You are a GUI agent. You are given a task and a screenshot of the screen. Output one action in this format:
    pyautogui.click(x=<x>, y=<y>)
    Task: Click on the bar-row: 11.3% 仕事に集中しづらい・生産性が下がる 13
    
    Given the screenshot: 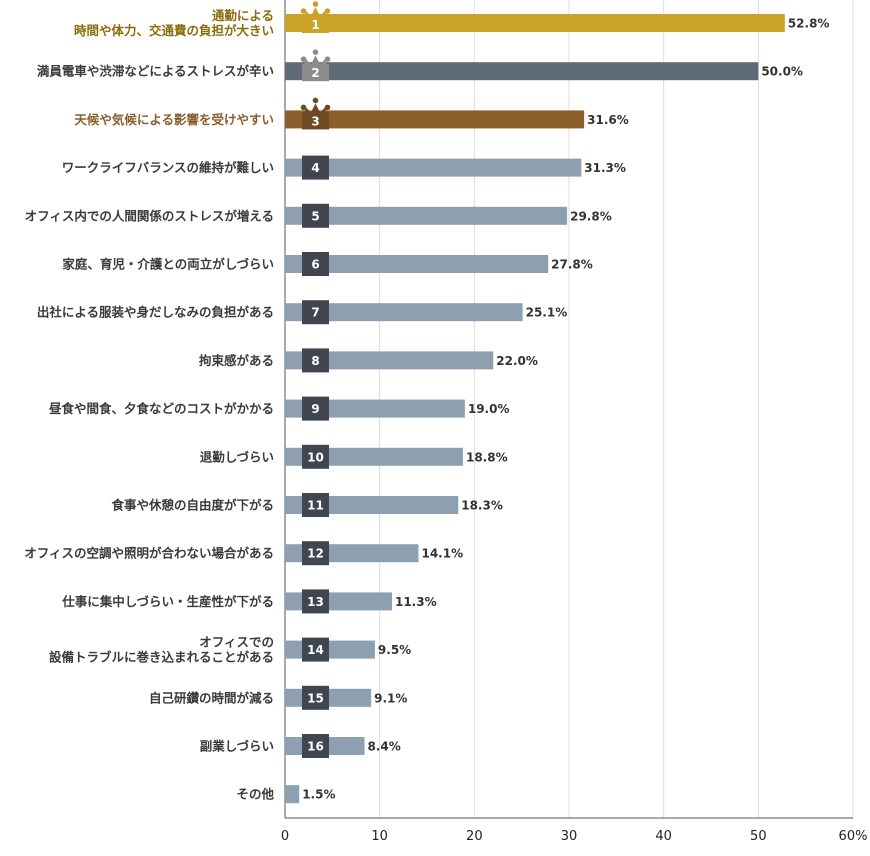 What is the action you would take?
    pyautogui.click(x=249, y=601)
    